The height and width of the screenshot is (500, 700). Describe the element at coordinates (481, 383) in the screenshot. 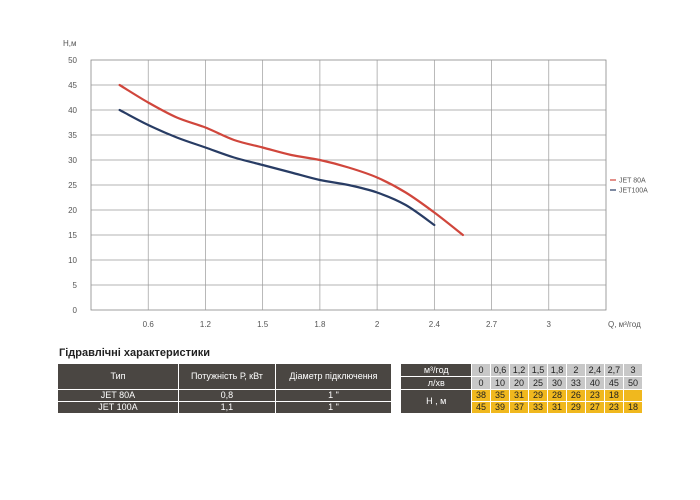

I see `q-lmin-cell: 0` at that location.